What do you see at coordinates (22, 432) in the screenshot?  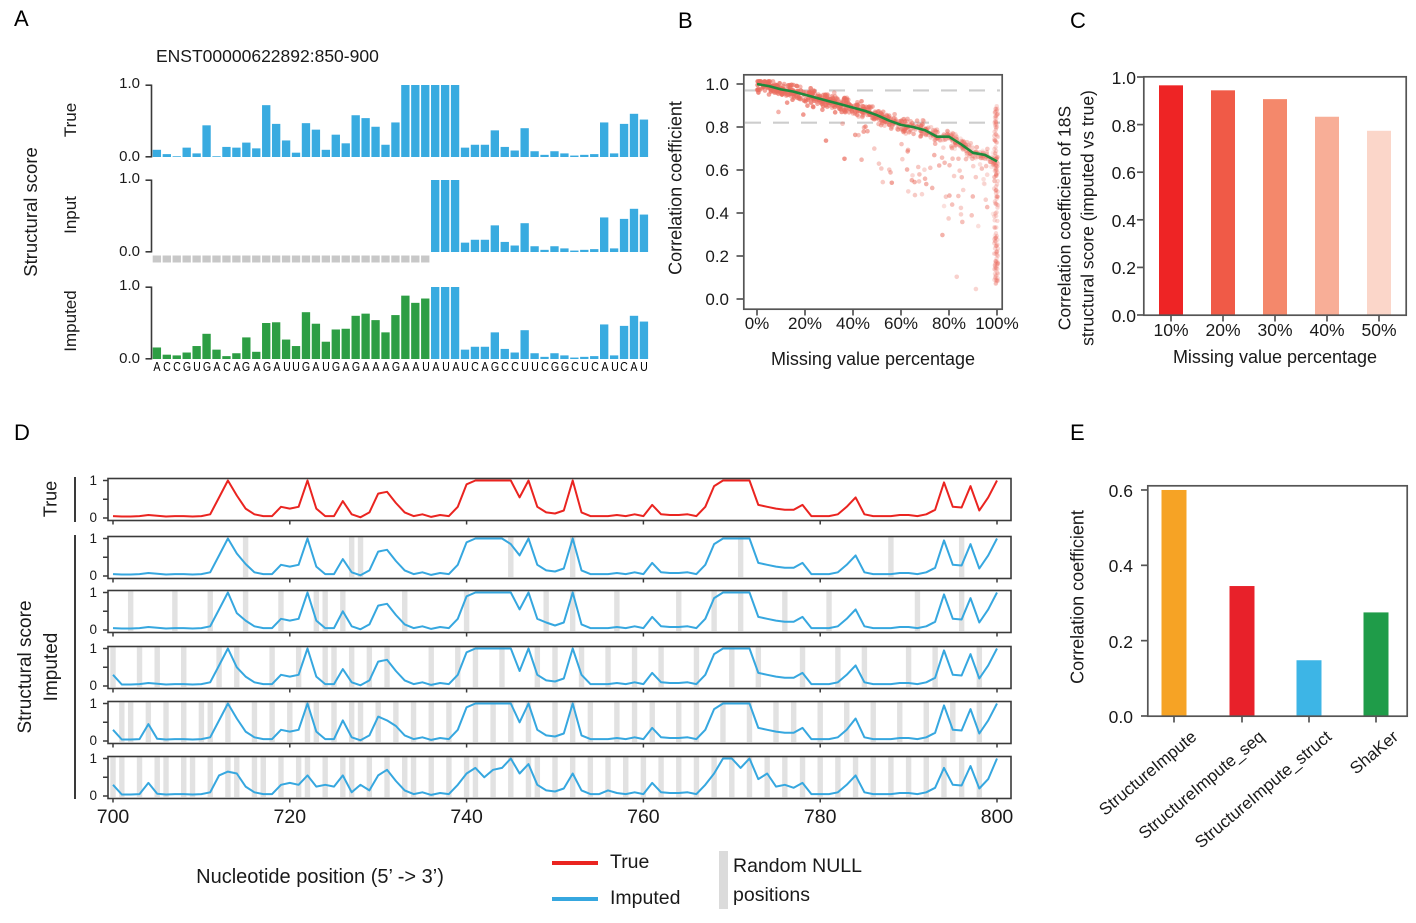 I see `panel-d-label: D` at bounding box center [22, 432].